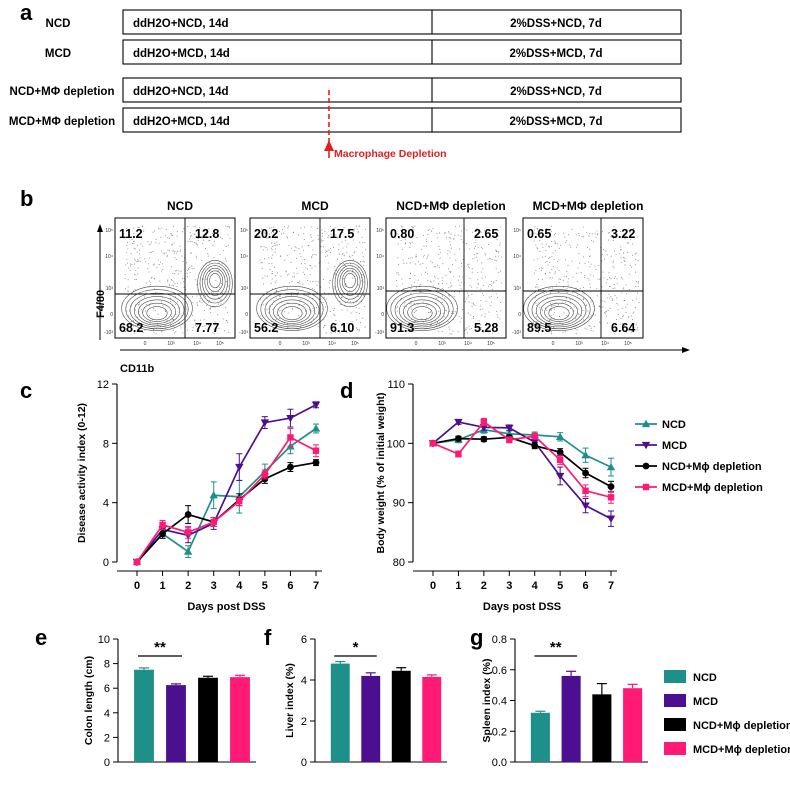 The width and height of the screenshot is (790, 790). I want to click on flow-plot-frame, so click(310, 278).